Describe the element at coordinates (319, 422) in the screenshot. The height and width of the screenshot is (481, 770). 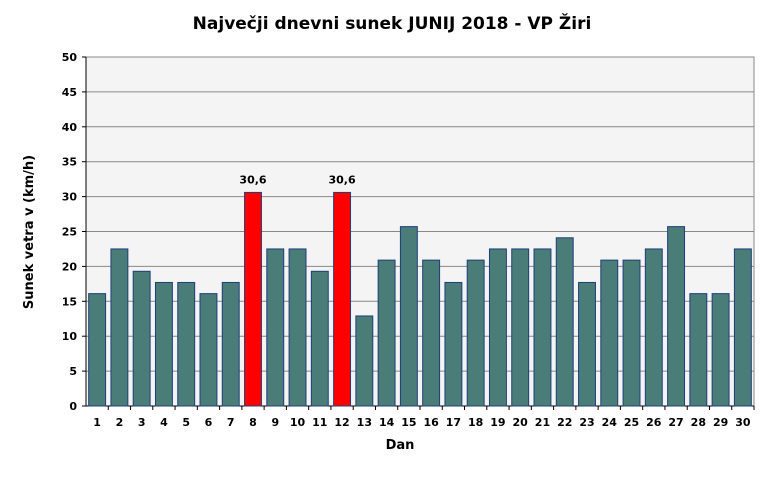
I see `x-tick-label: 11` at that location.